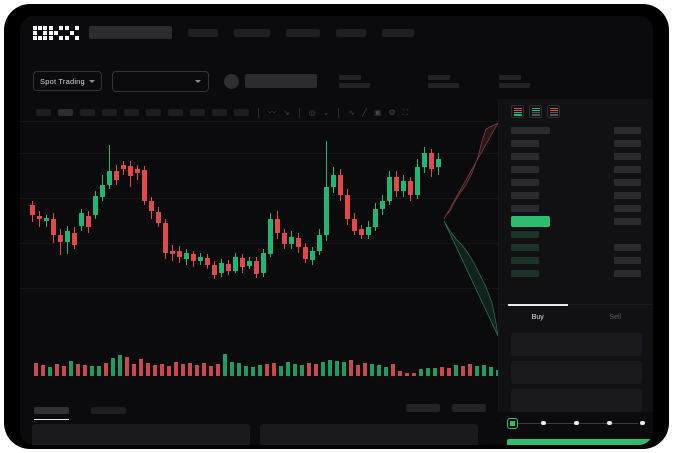 Image resolution: width=673 pixels, height=453 pixels. I want to click on spot-trading-label: Spot Trading, so click(62, 81).